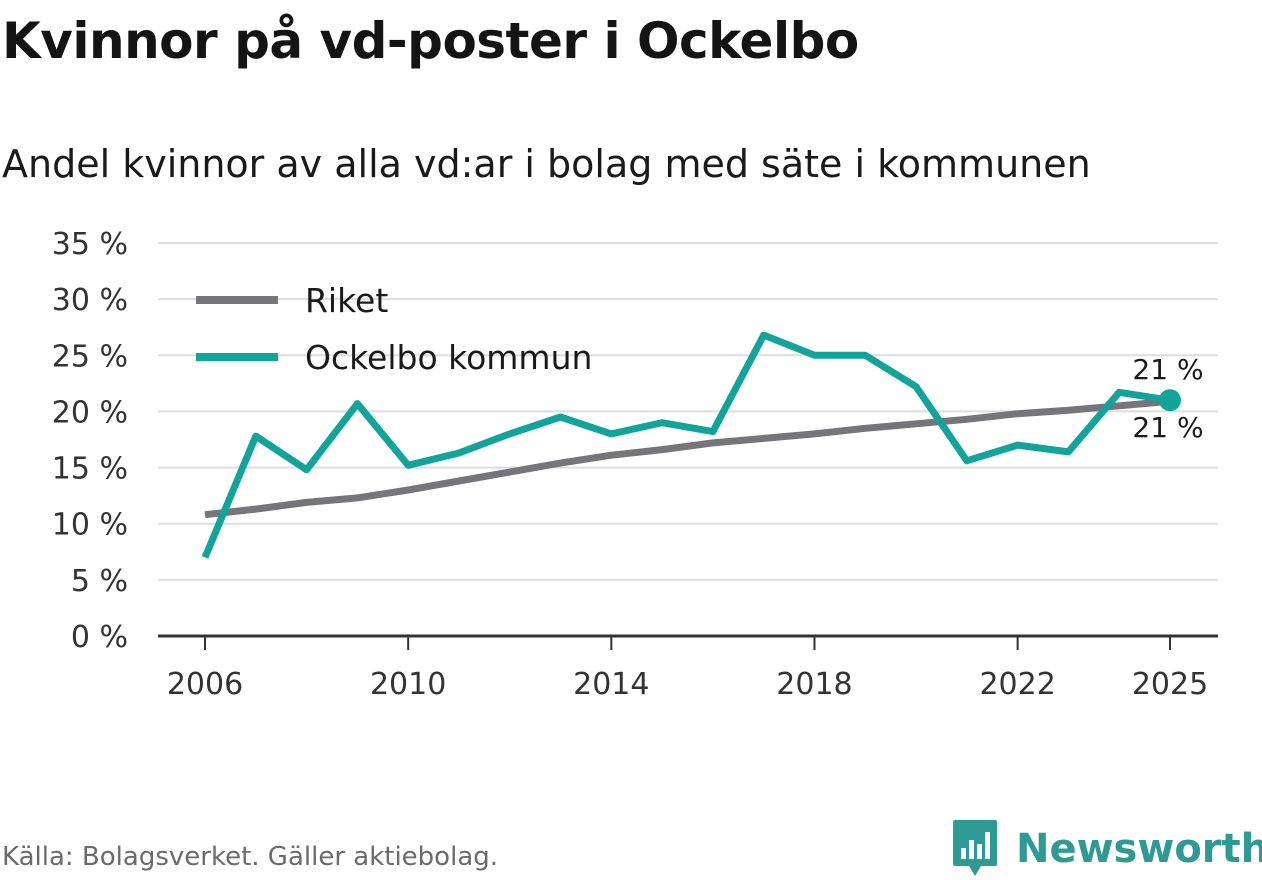  I want to click on y-tick-label: 15 %, so click(90, 469).